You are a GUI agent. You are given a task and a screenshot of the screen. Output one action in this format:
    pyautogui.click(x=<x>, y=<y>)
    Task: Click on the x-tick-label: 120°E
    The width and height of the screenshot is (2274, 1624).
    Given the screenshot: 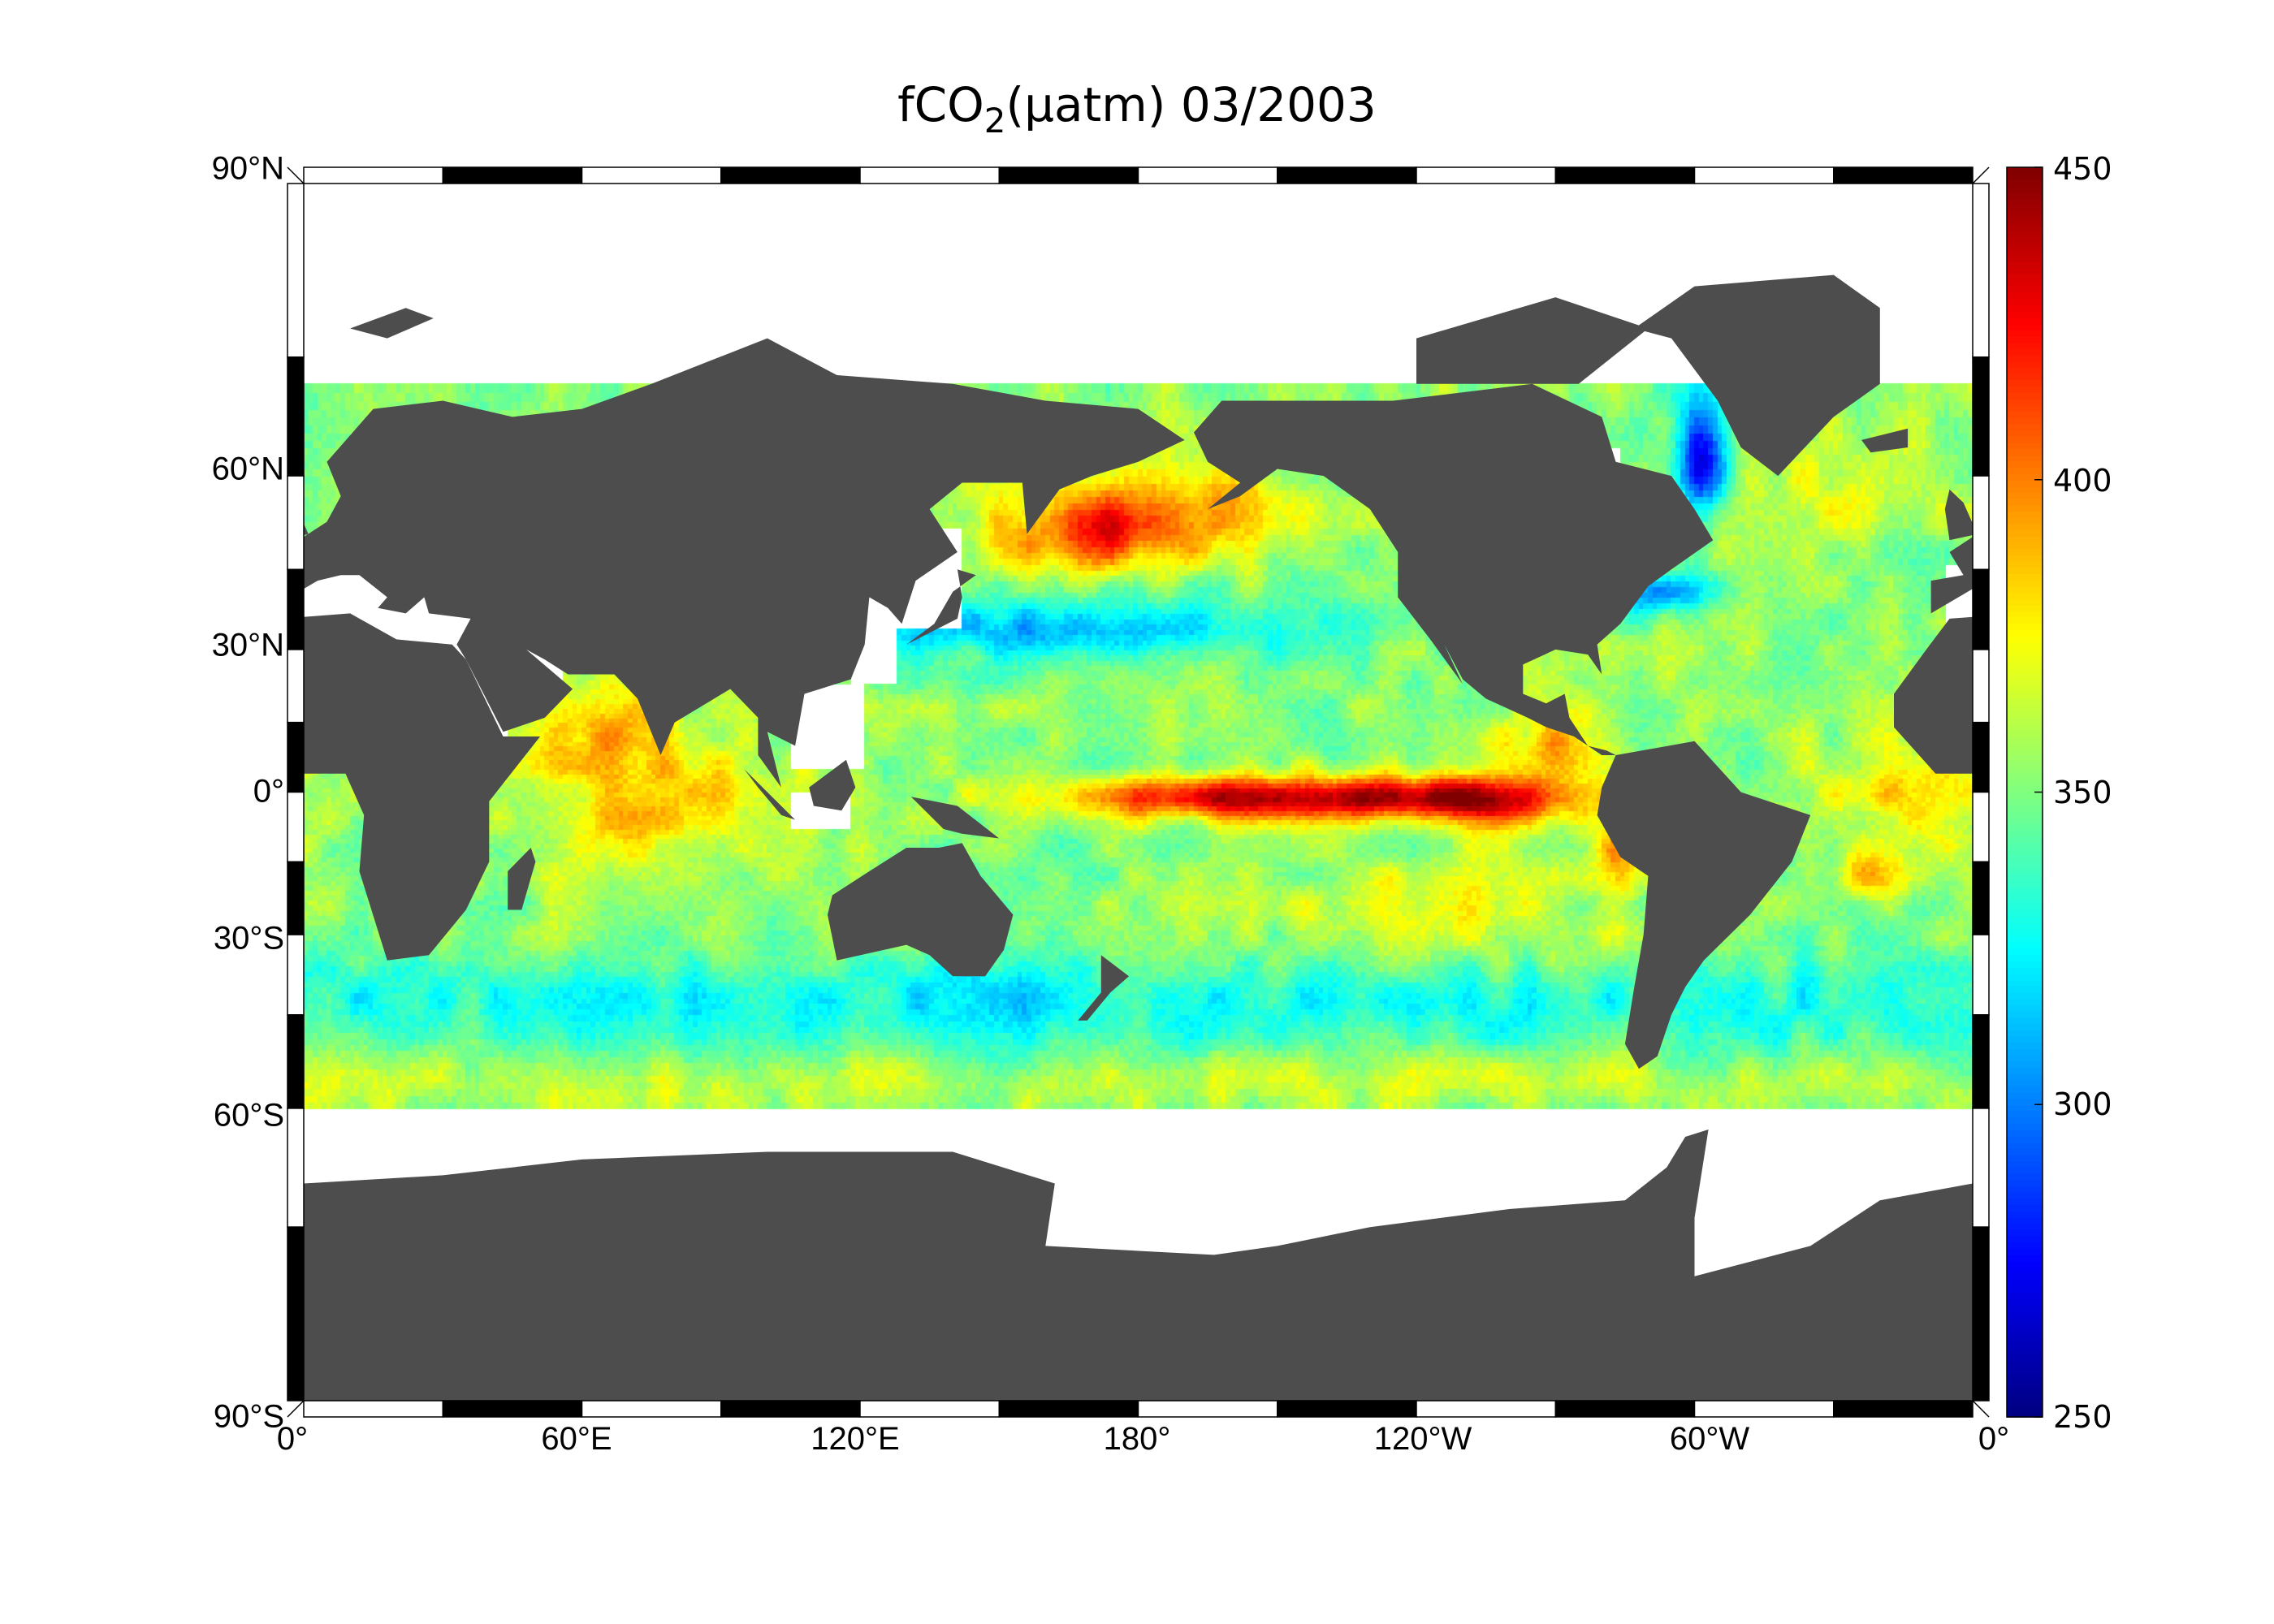 What is the action you would take?
    pyautogui.click(x=855, y=1439)
    